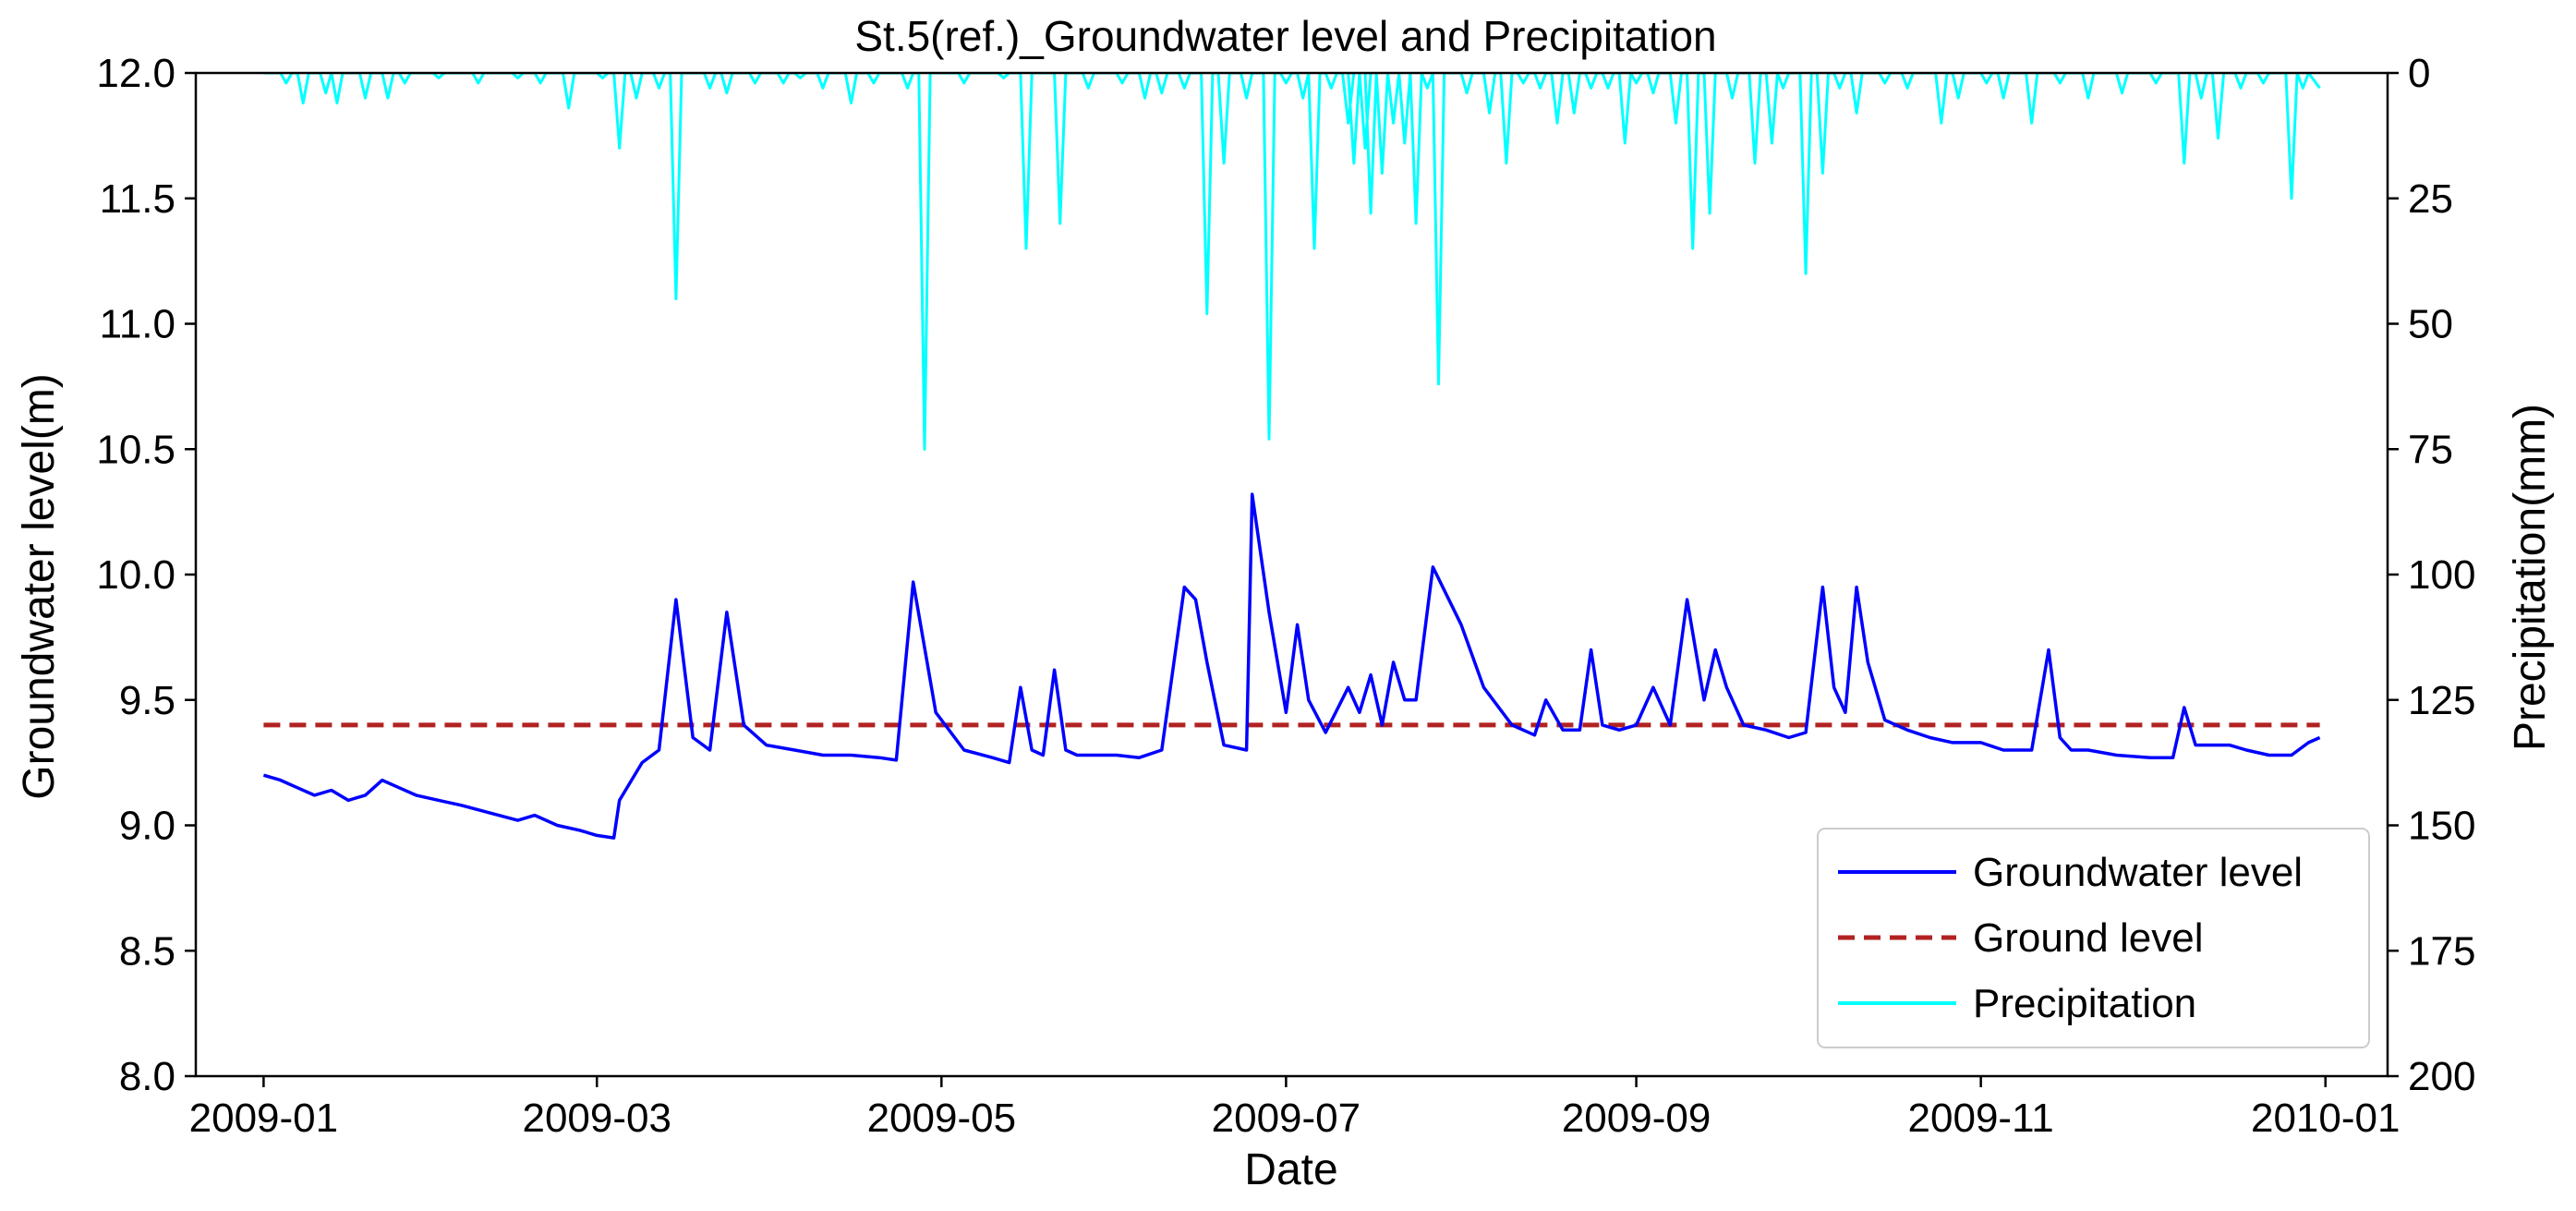  Describe the element at coordinates (941, 1118) in the screenshot. I see `x-tick-label: 2009-05` at that location.